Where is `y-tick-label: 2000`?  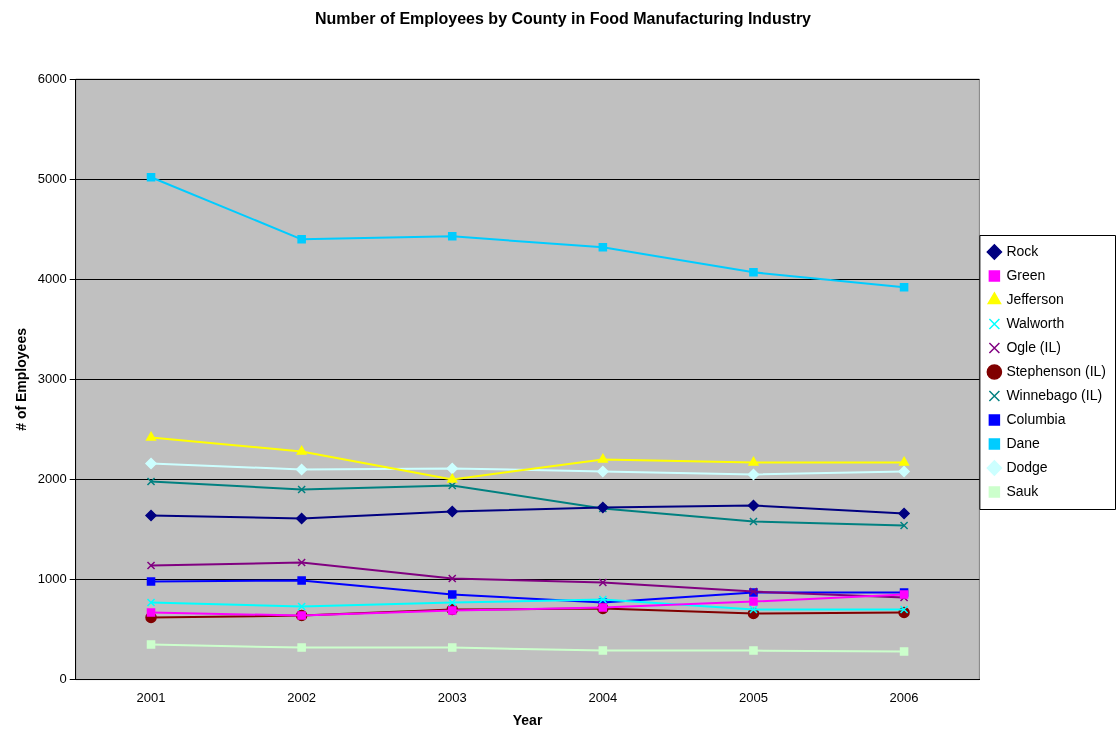 y-tick-label: 2000 is located at coordinates (52, 479).